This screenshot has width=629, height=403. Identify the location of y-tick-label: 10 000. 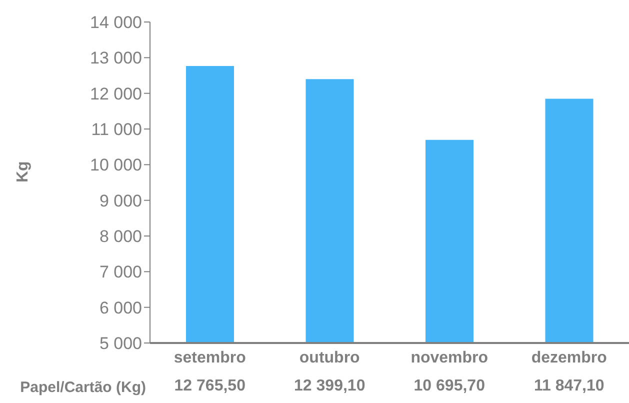
(116, 165).